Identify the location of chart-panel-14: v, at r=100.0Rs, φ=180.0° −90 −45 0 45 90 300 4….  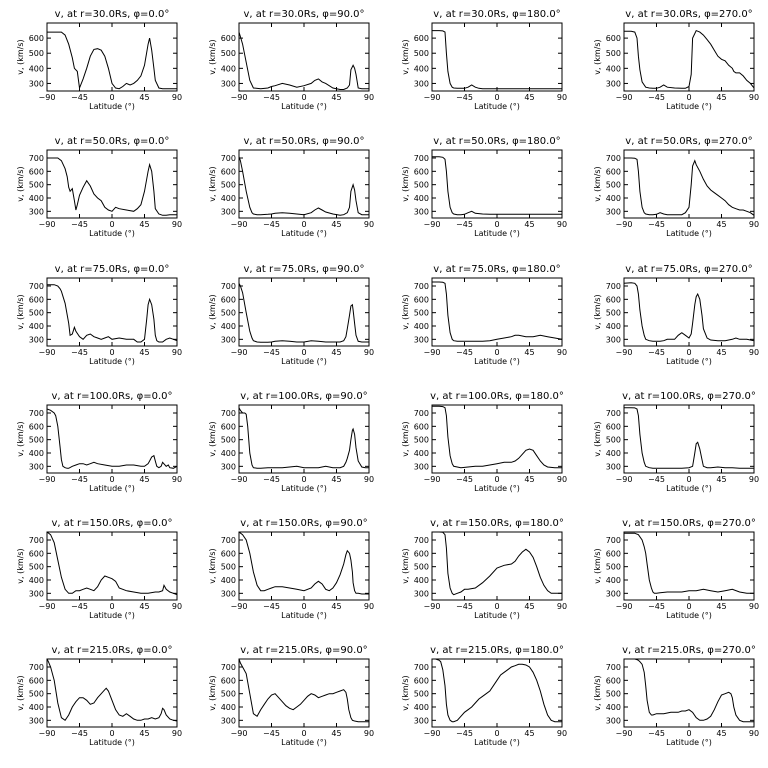
(484, 442).